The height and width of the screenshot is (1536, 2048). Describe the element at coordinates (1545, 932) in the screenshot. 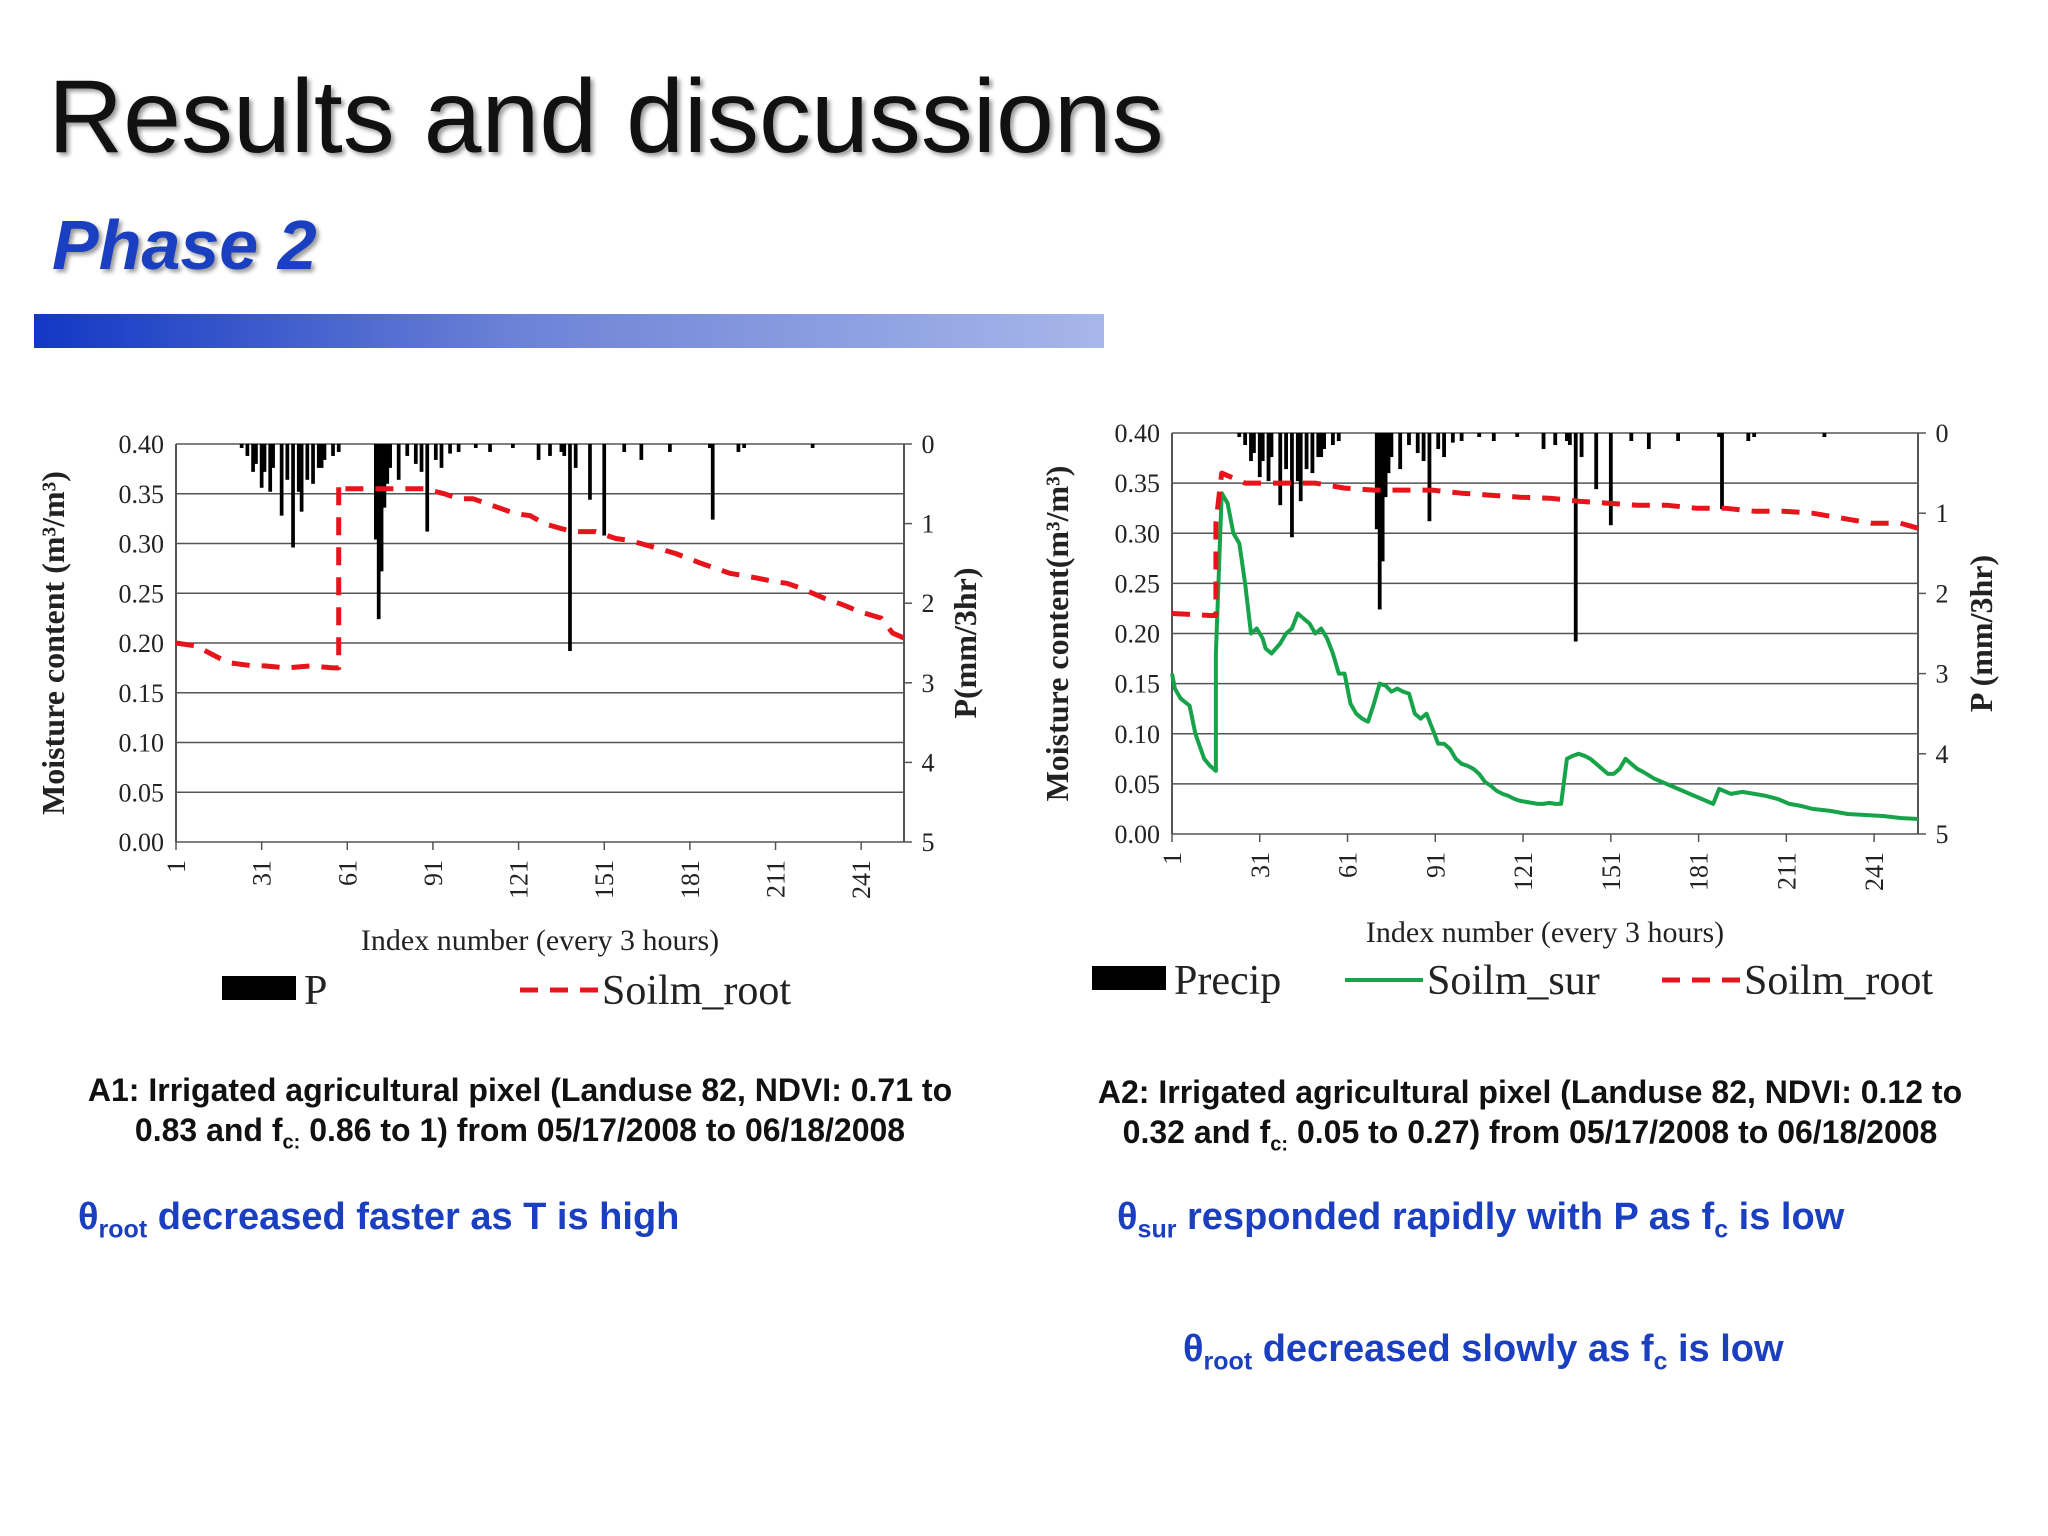

I see `x-axis-title: Index number (every 3 hours)` at that location.